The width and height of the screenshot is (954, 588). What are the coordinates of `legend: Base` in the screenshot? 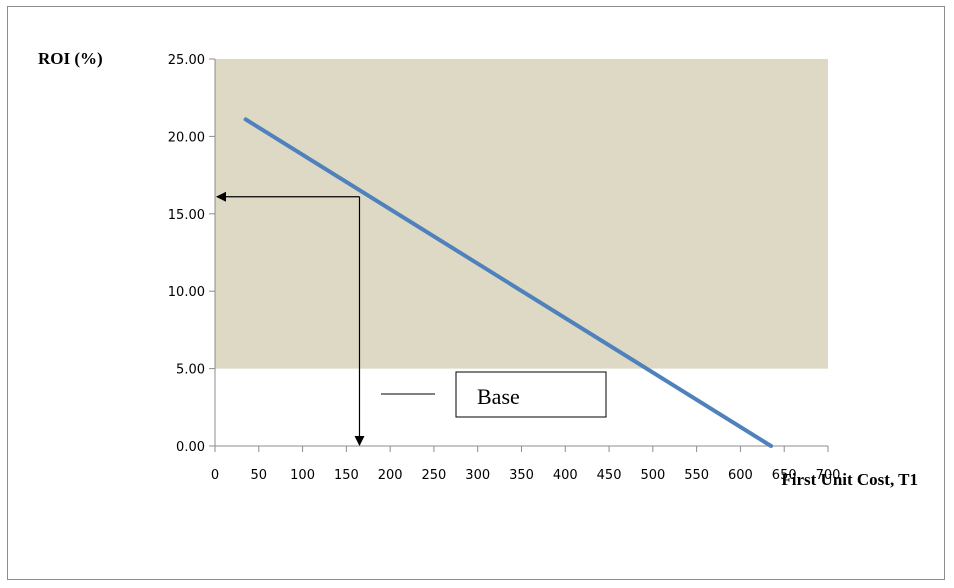 It's located at (494, 394).